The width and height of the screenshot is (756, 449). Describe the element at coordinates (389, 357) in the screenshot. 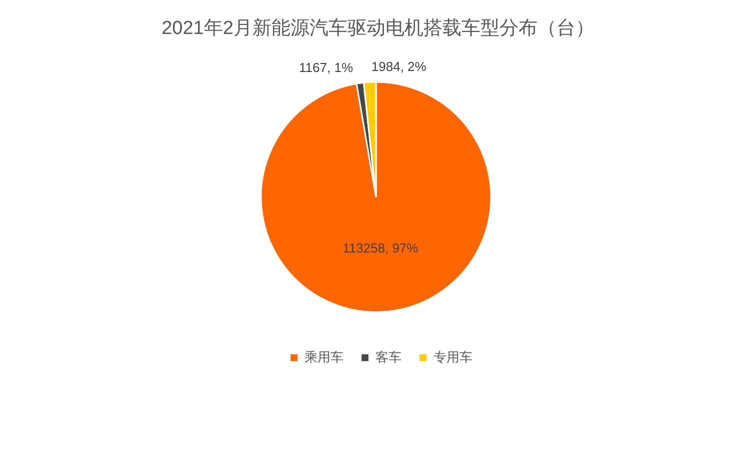

I see `legend-label: 客车` at that location.